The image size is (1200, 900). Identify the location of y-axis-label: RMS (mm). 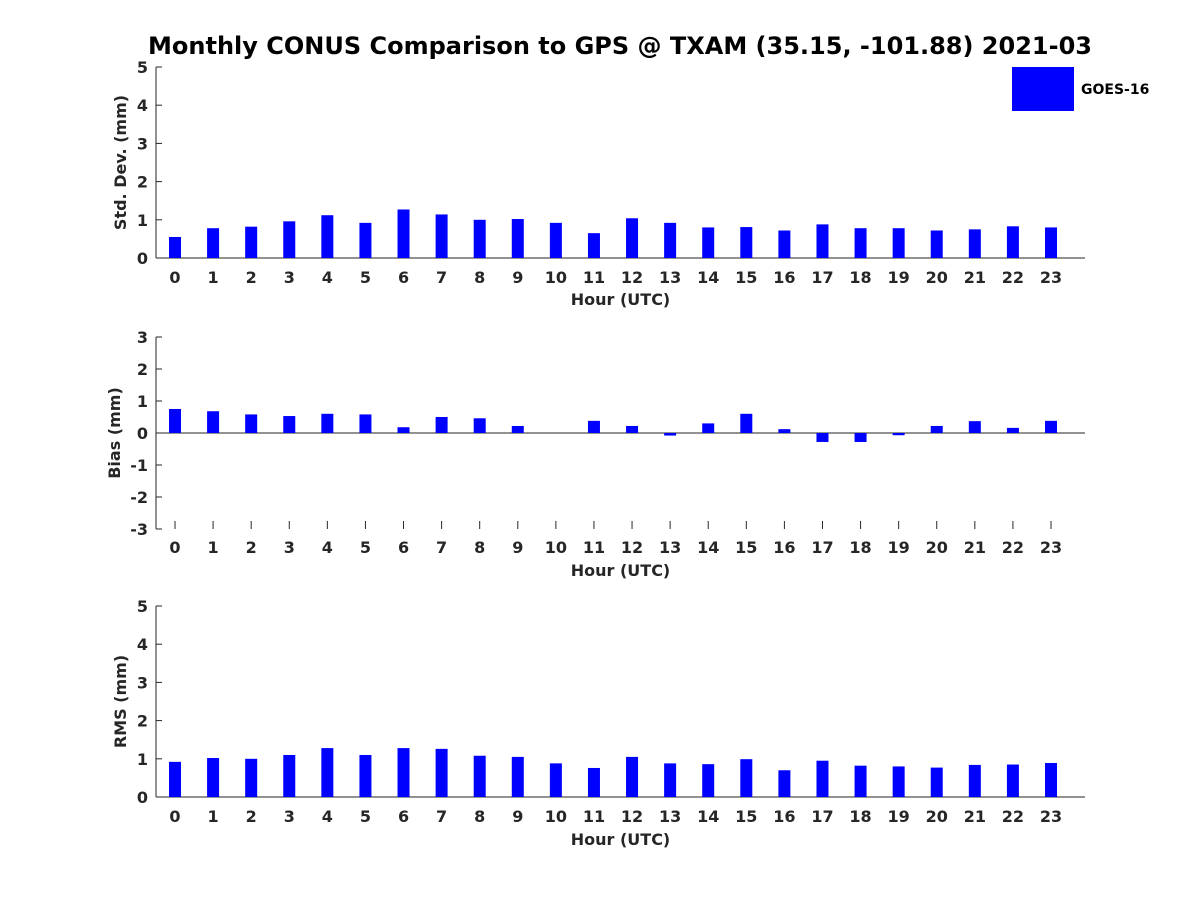
(120, 701).